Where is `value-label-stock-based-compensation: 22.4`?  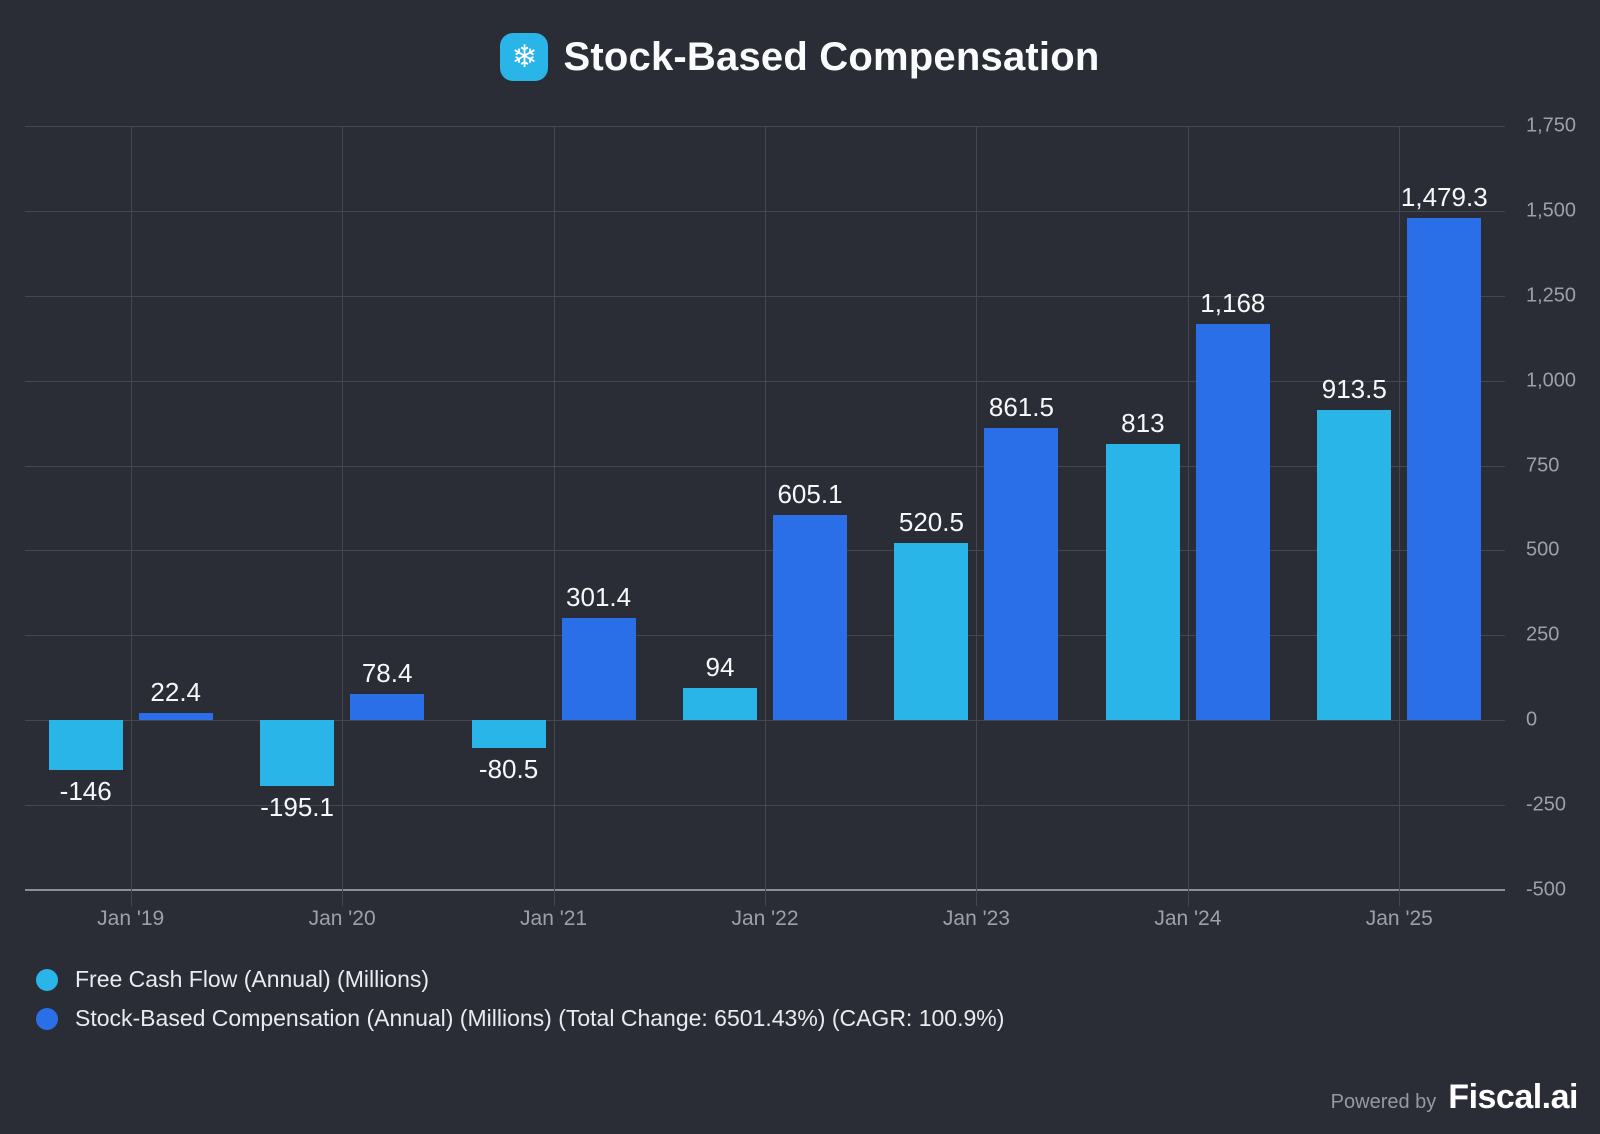 value-label-stock-based-compensation: 22.4 is located at coordinates (176, 691).